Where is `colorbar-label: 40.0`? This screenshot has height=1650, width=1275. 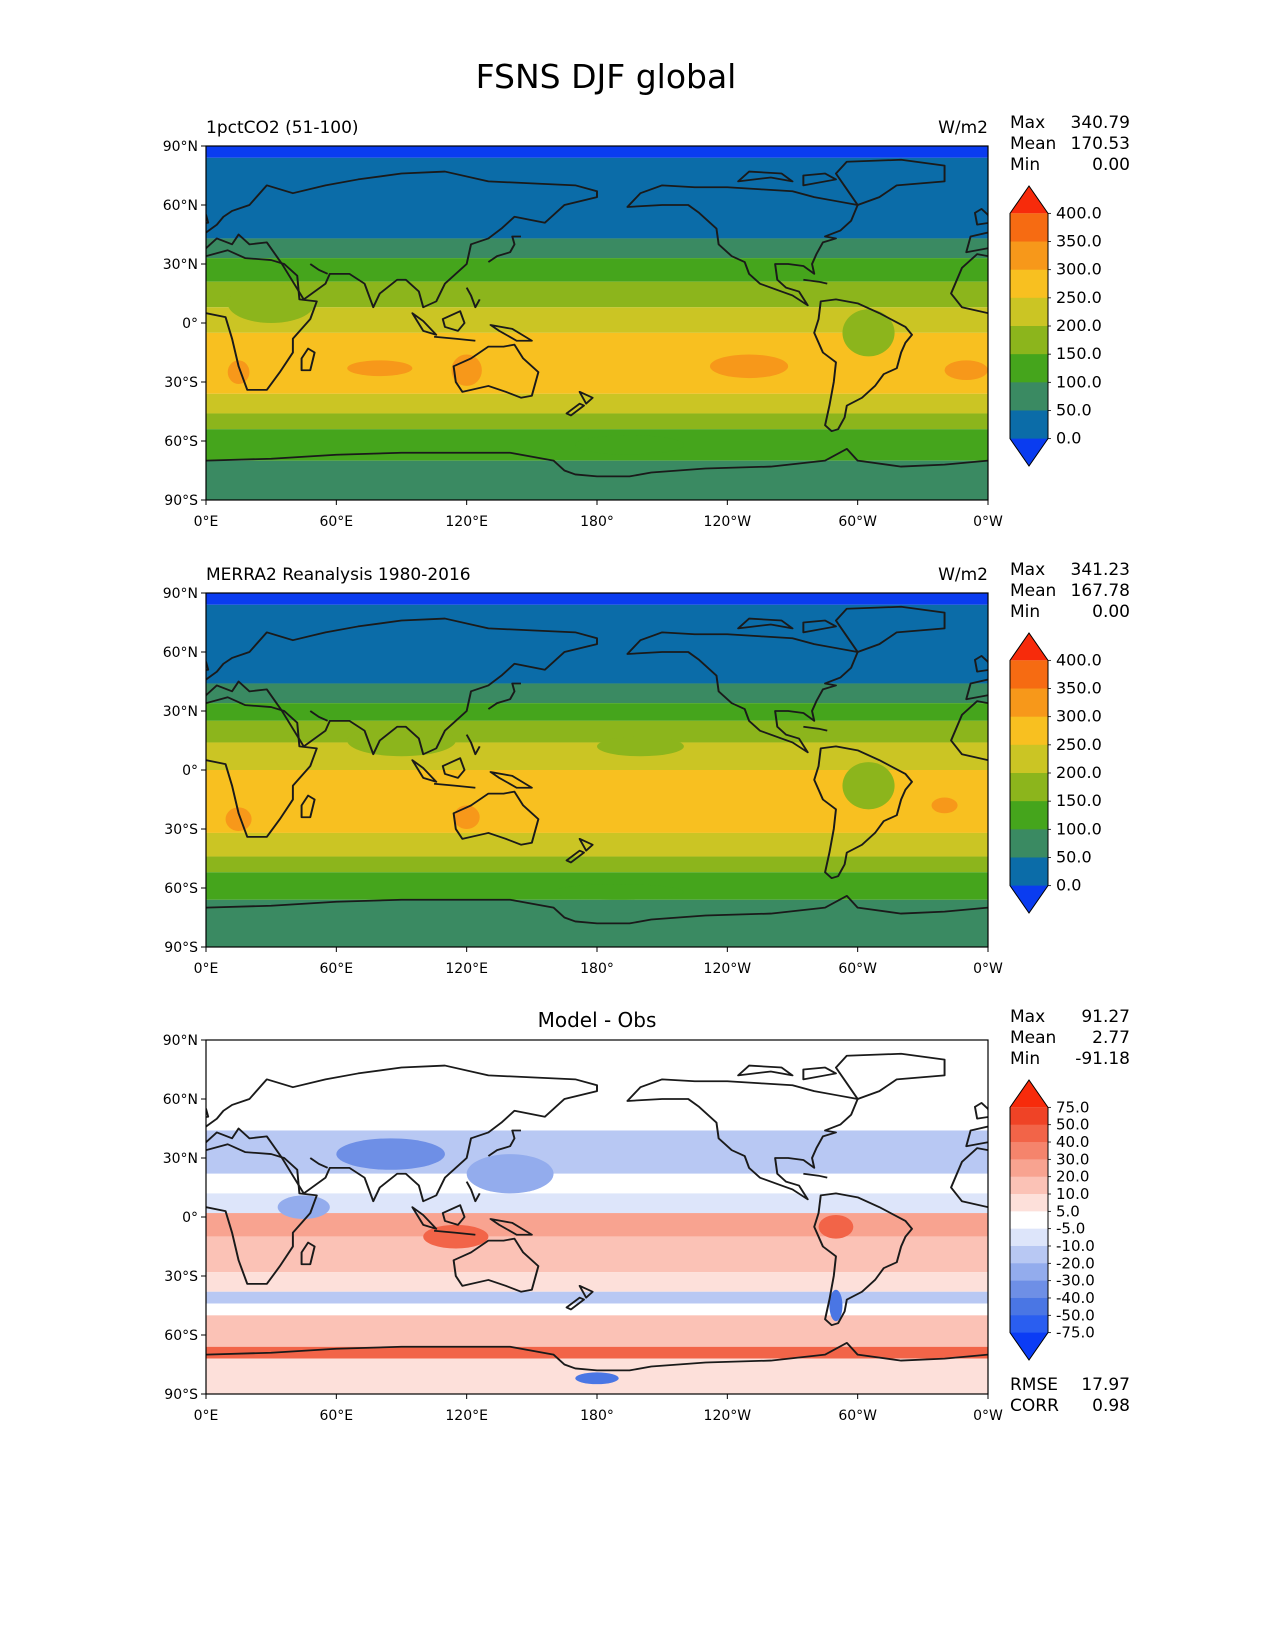 colorbar-label: 40.0 is located at coordinates (1072, 1142).